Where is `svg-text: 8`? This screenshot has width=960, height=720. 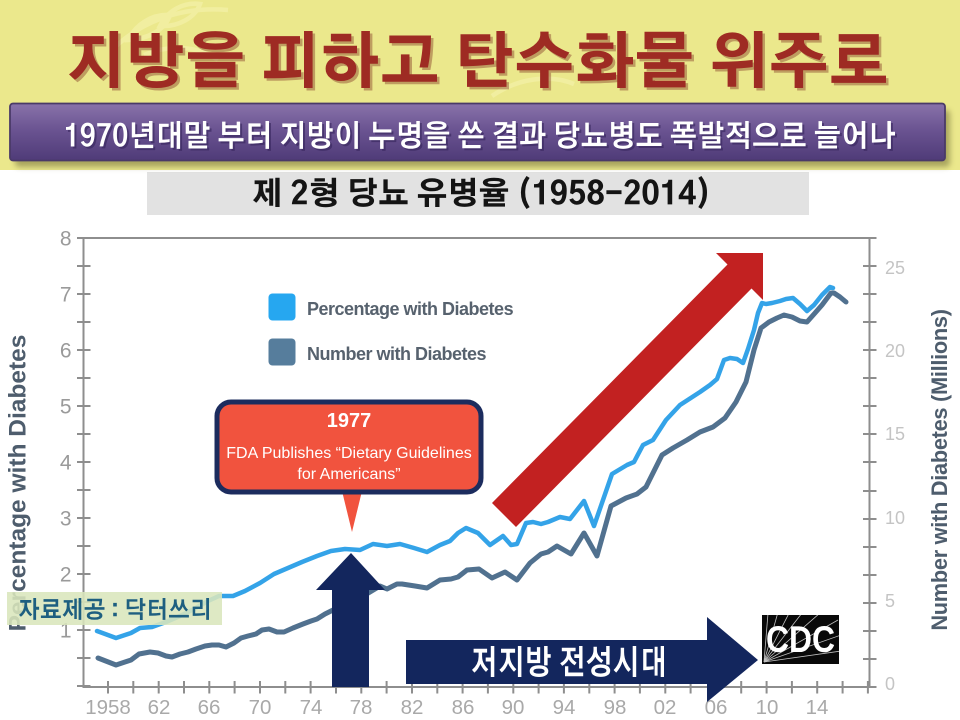
svg-text: 8 is located at coordinates (66, 239).